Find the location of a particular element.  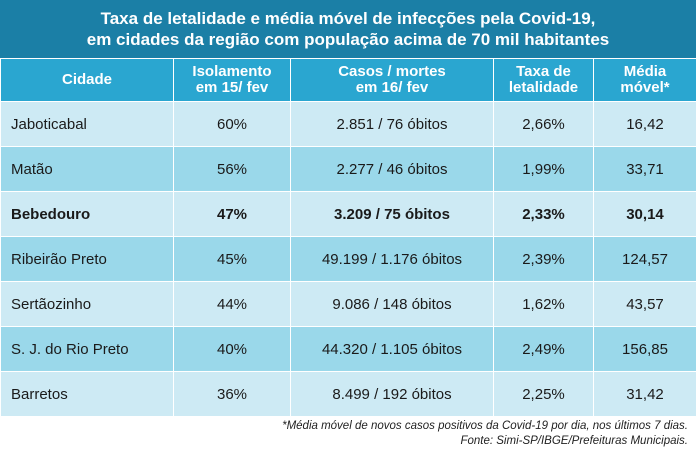

cell-taxa: 2,25% is located at coordinates (543, 394).